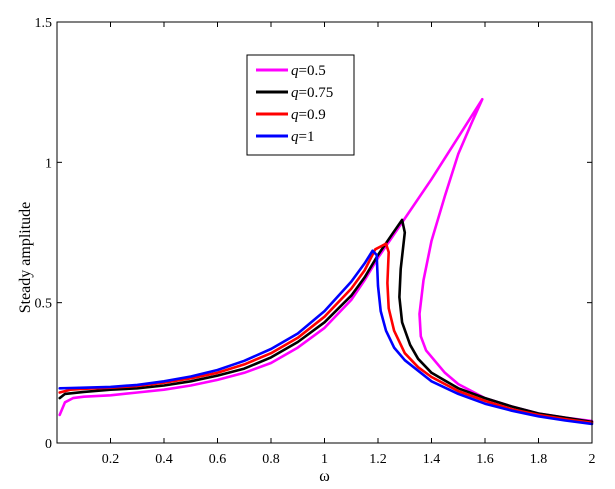  Describe the element at coordinates (308, 71) in the screenshot. I see `legend-label: q=0.5` at that location.